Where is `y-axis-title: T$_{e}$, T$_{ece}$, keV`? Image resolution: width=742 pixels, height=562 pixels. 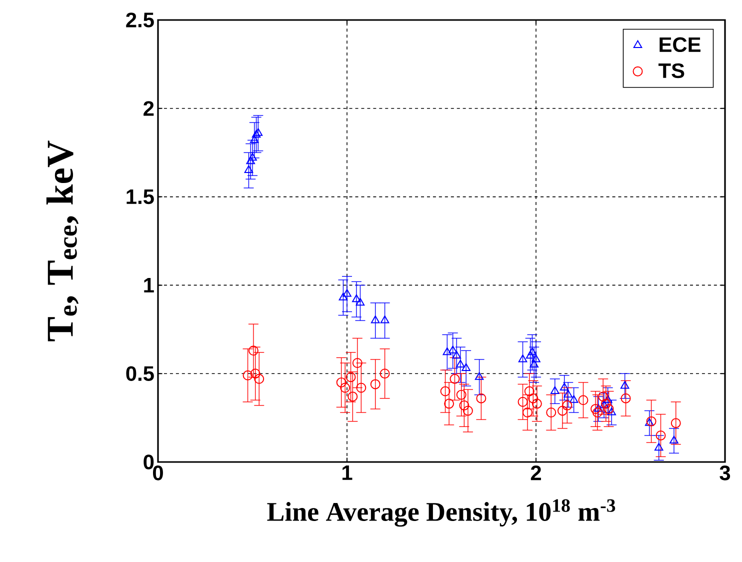
y-axis-title: T$_{e}$, T$_{ece}$, keV is located at coordinates (62, 241).